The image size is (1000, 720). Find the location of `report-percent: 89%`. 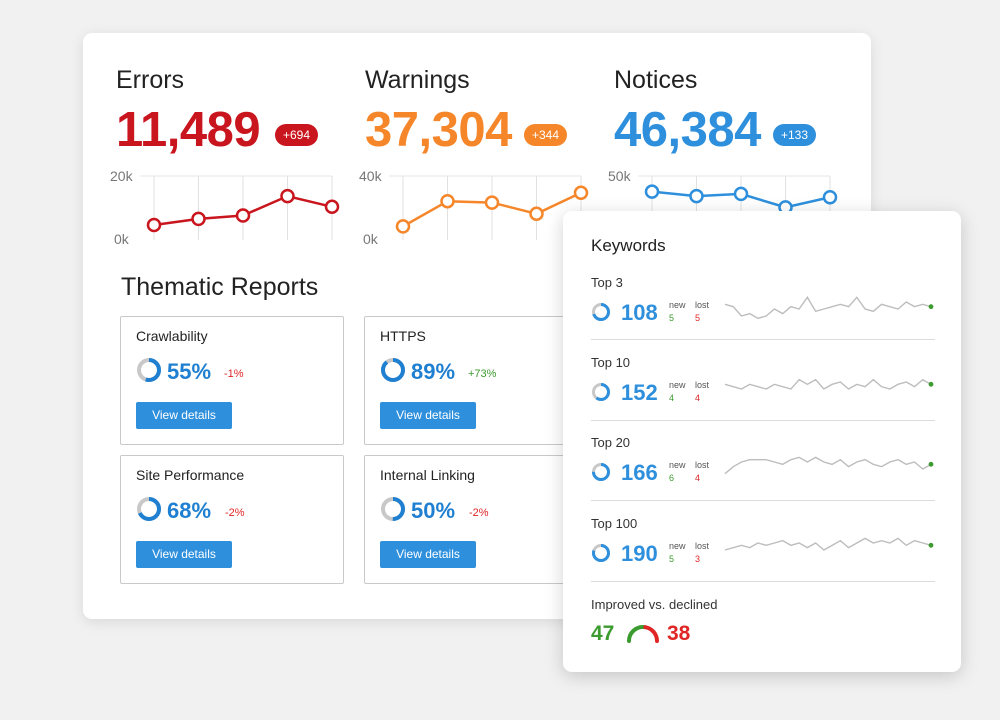

report-percent: 89% is located at coordinates (433, 371).